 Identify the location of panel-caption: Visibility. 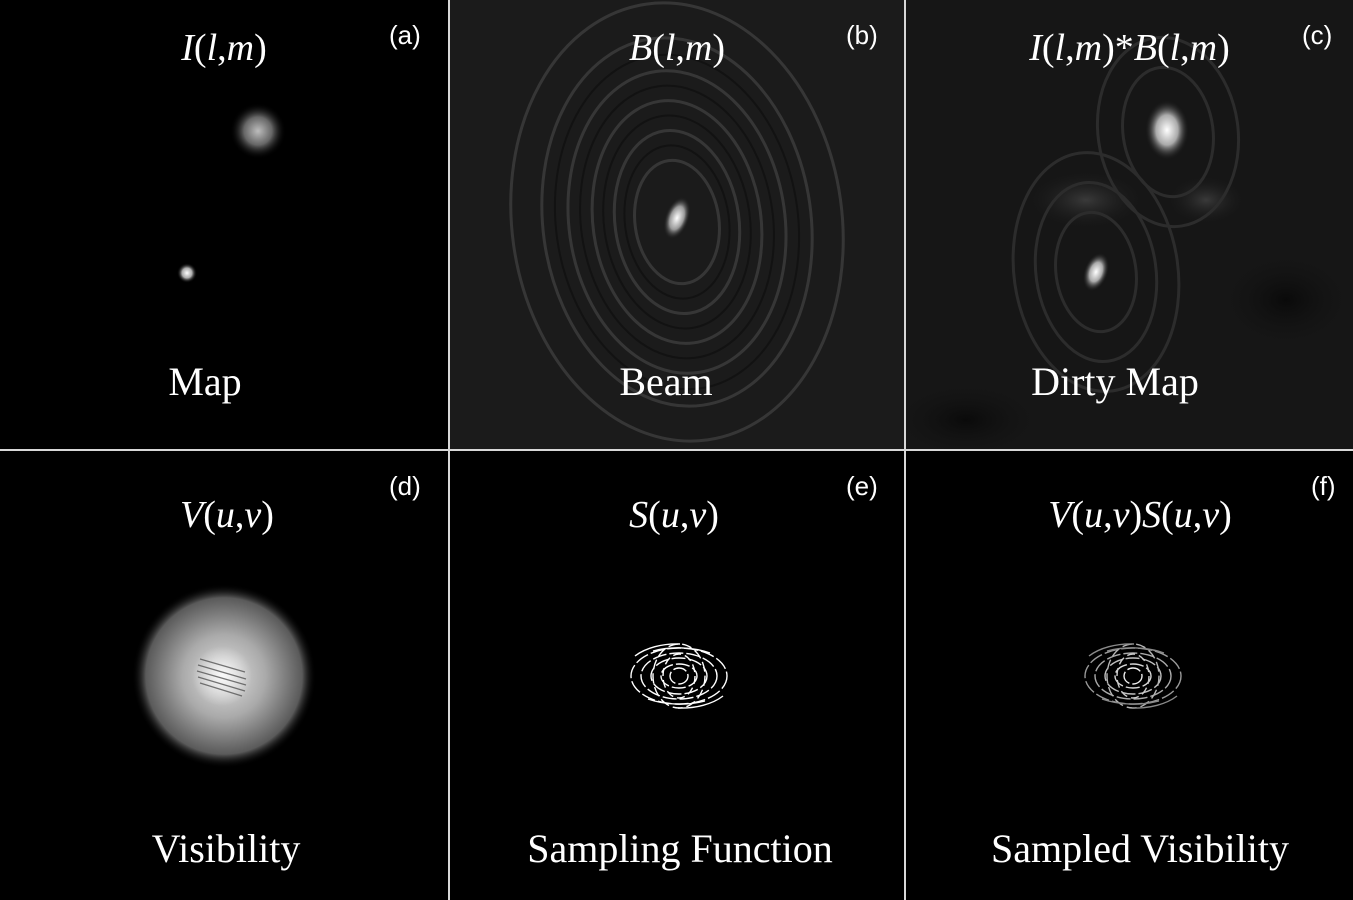
(226, 848).